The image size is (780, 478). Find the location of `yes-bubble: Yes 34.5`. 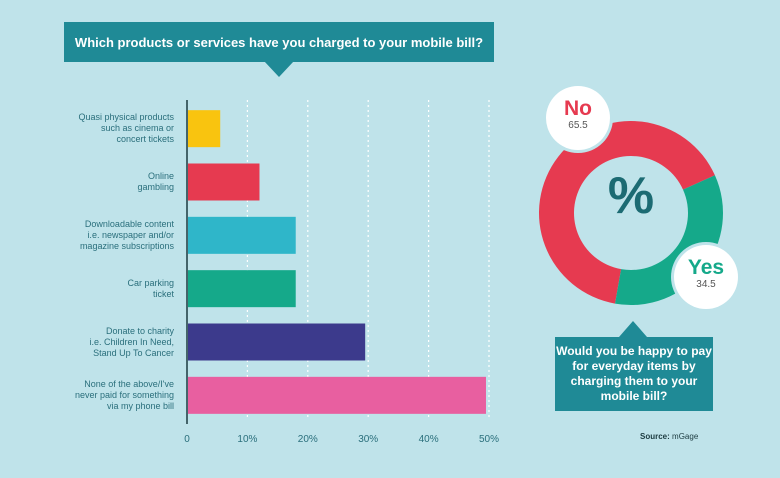

yes-bubble: Yes 34.5 is located at coordinates (706, 277).